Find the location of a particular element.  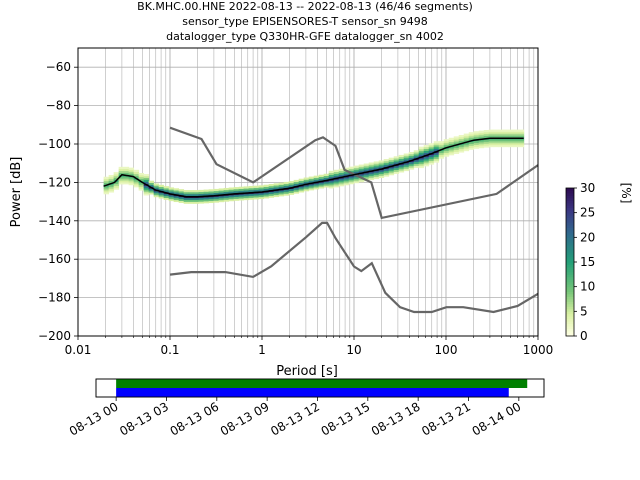

colorbar: 0 5 10 15 20 25 30 is located at coordinates (580, 262).